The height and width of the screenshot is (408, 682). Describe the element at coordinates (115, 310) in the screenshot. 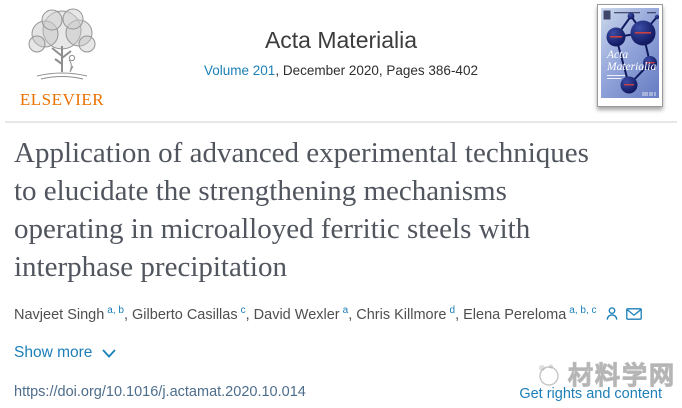

I see `author-affiliation-sup: a, b` at that location.